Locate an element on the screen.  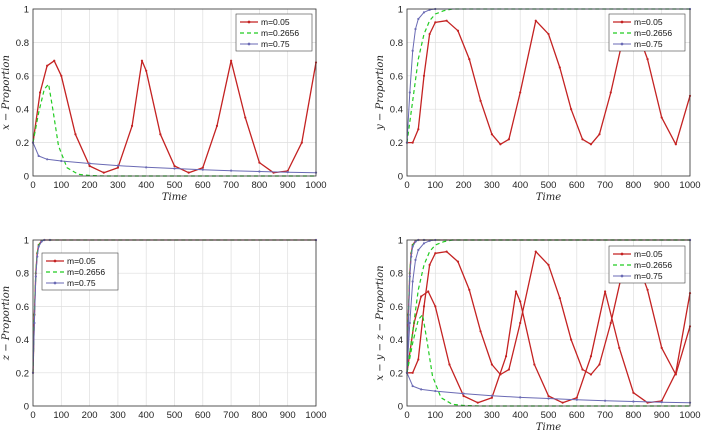
x-axis-label: Time is located at coordinates (548, 427).